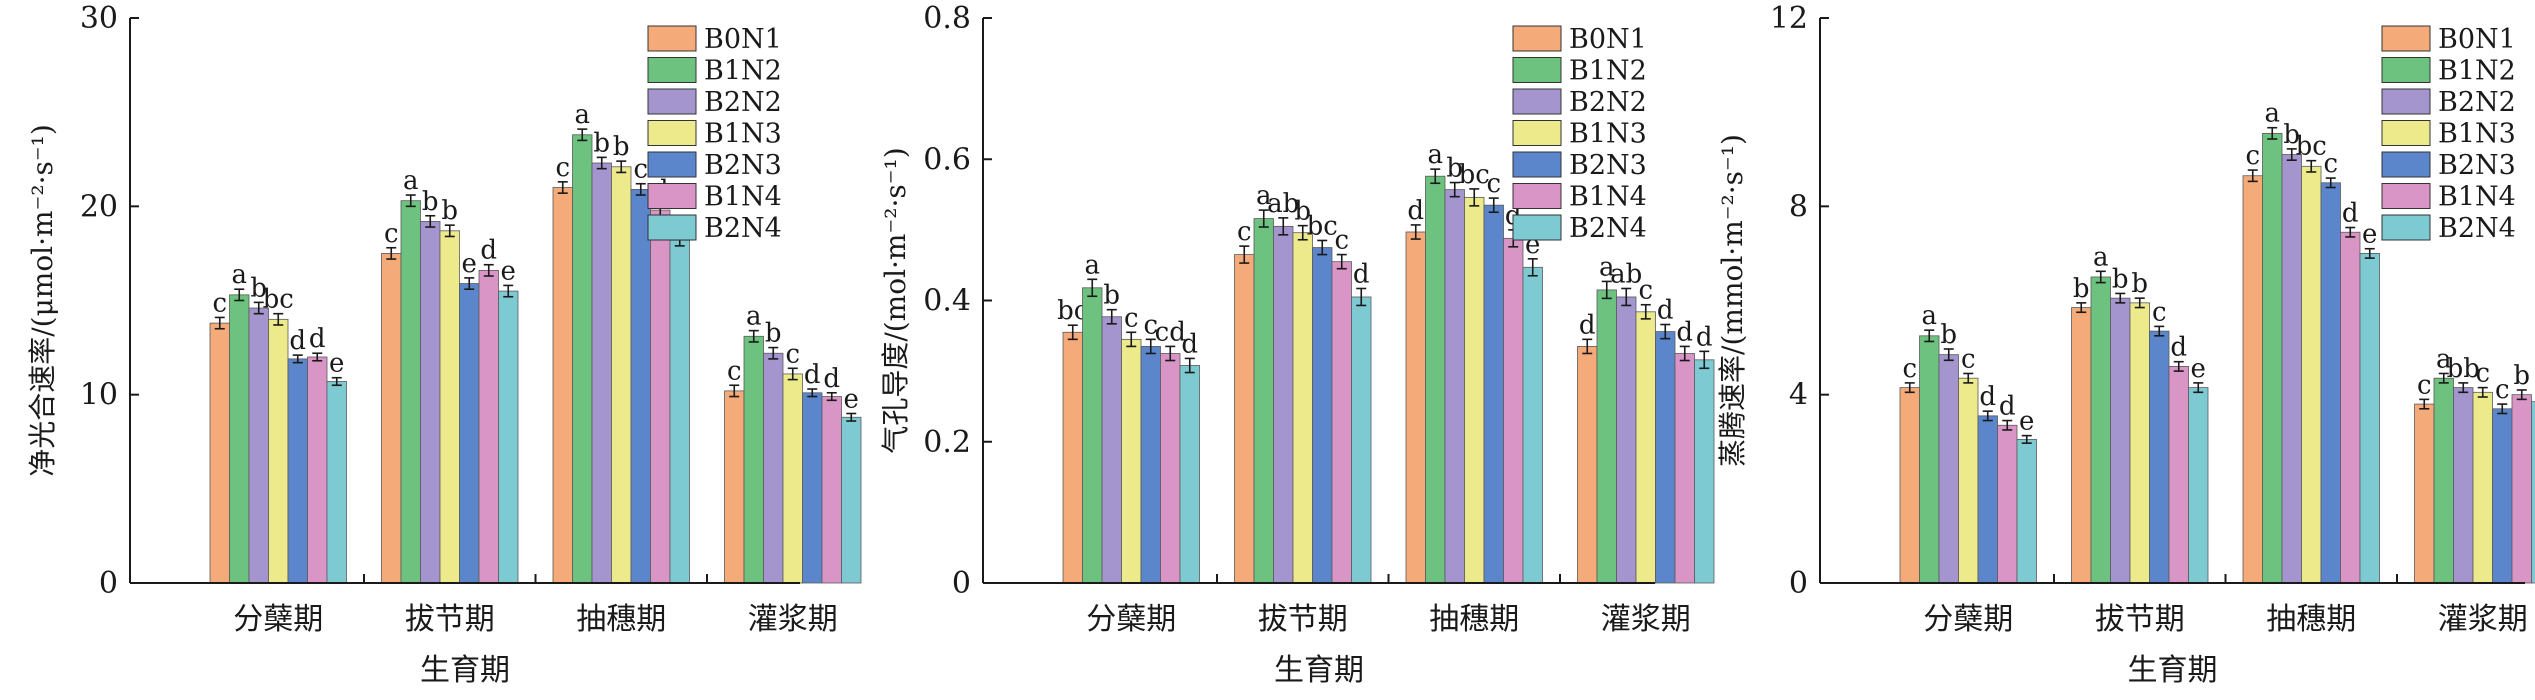  What do you see at coordinates (42, 300) in the screenshot?
I see `y-axis-title: 净光合速率/(μmol·m⁻²·s⁻¹)` at bounding box center [42, 300].